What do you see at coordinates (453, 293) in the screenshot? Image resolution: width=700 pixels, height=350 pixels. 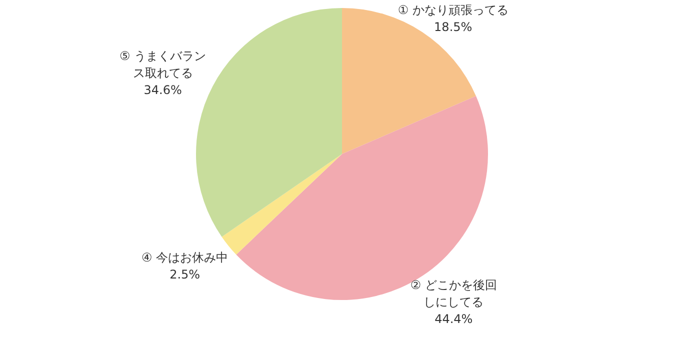 I see `slice-label: ② どこかを後回しにしてる` at bounding box center [453, 293].